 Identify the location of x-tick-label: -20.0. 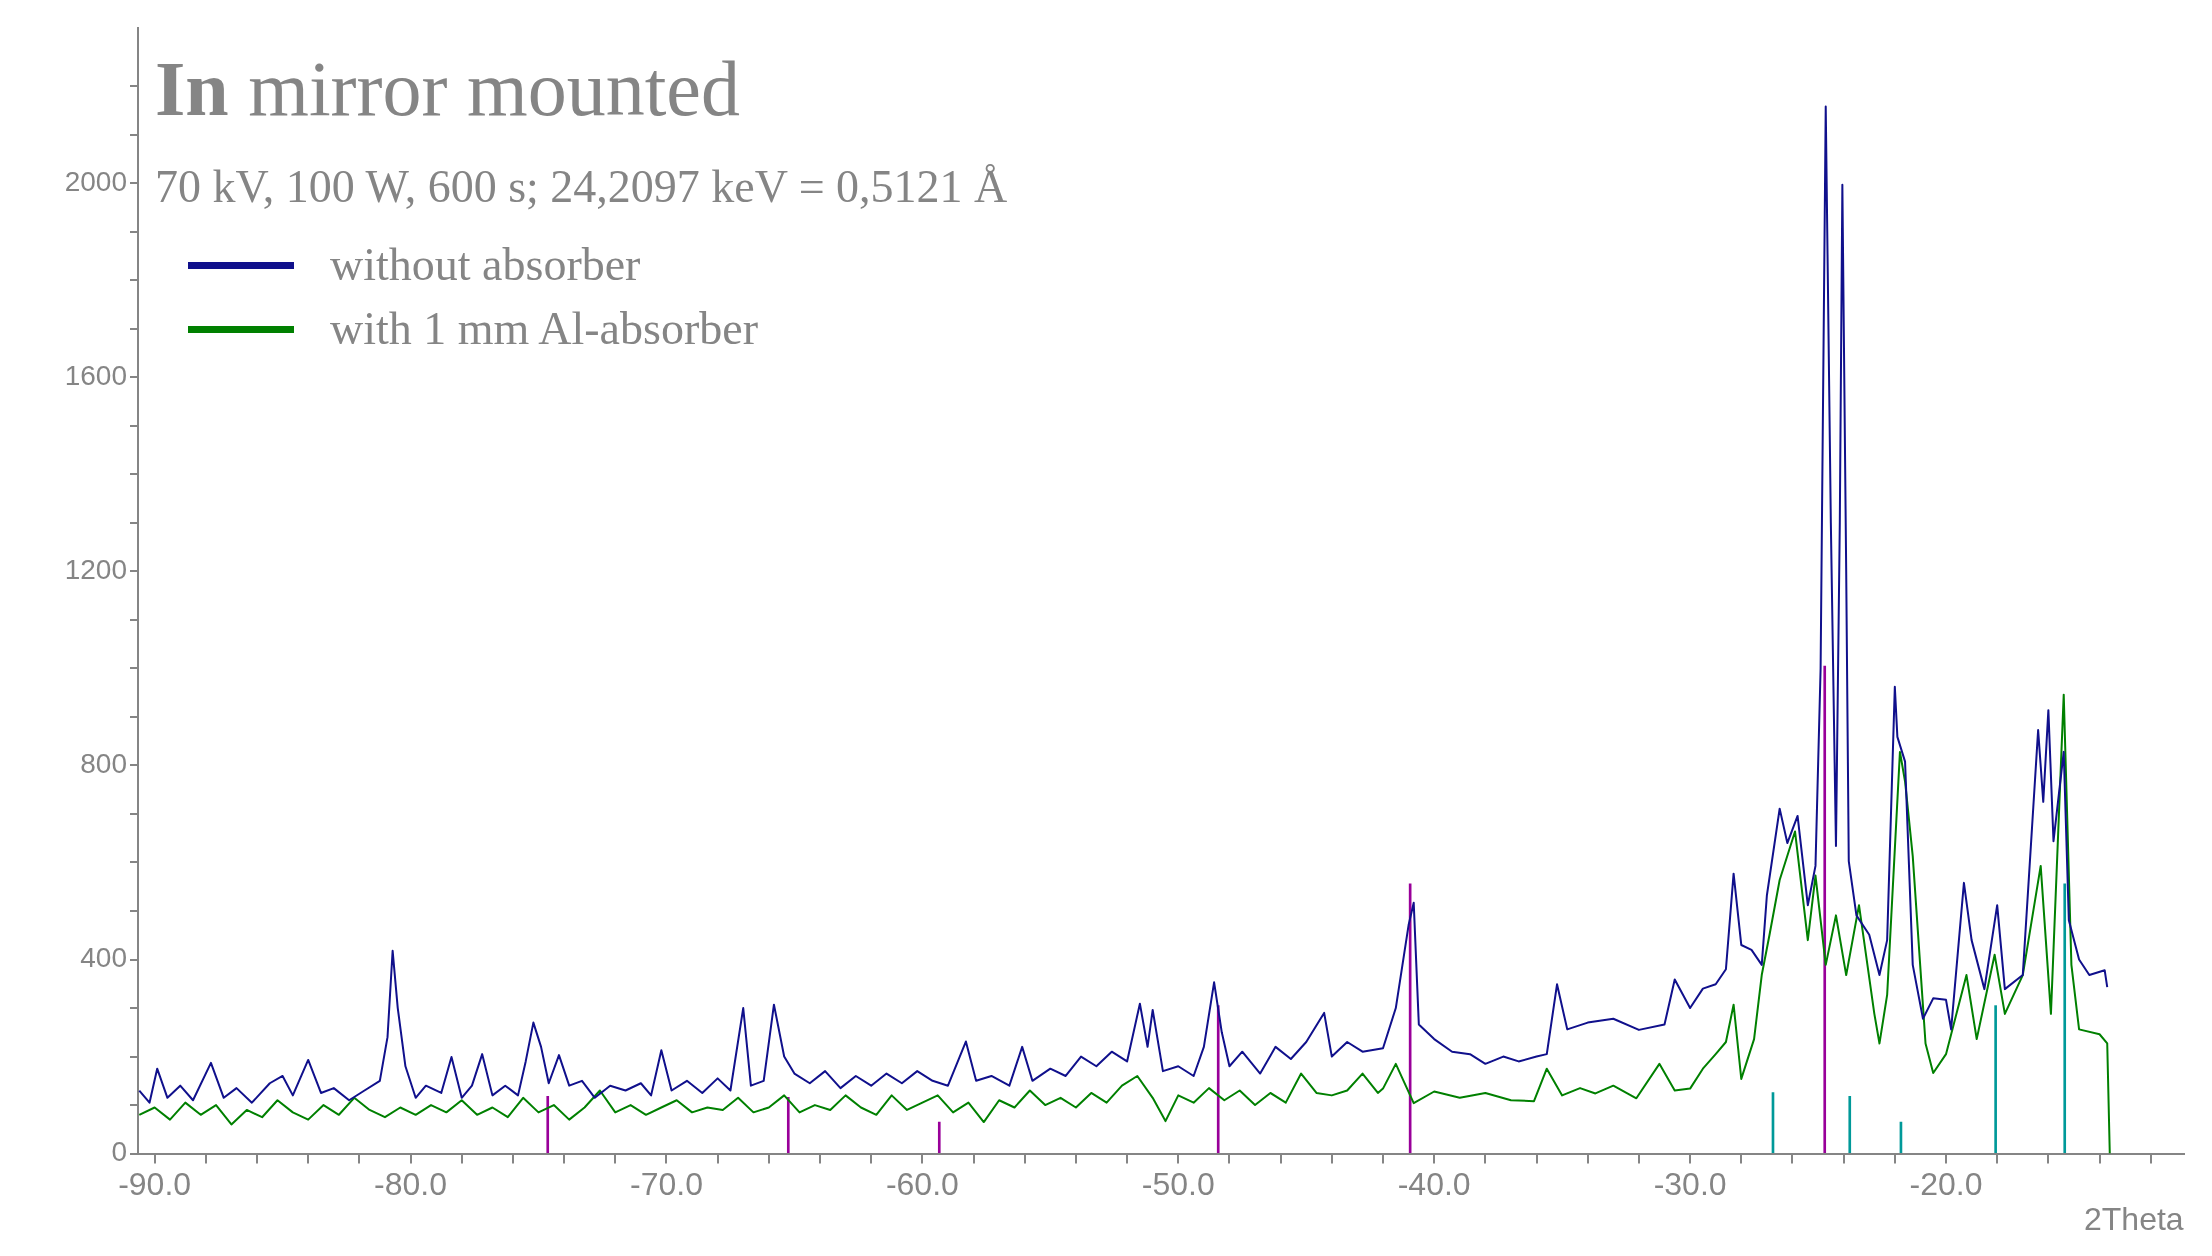
(1946, 1183).